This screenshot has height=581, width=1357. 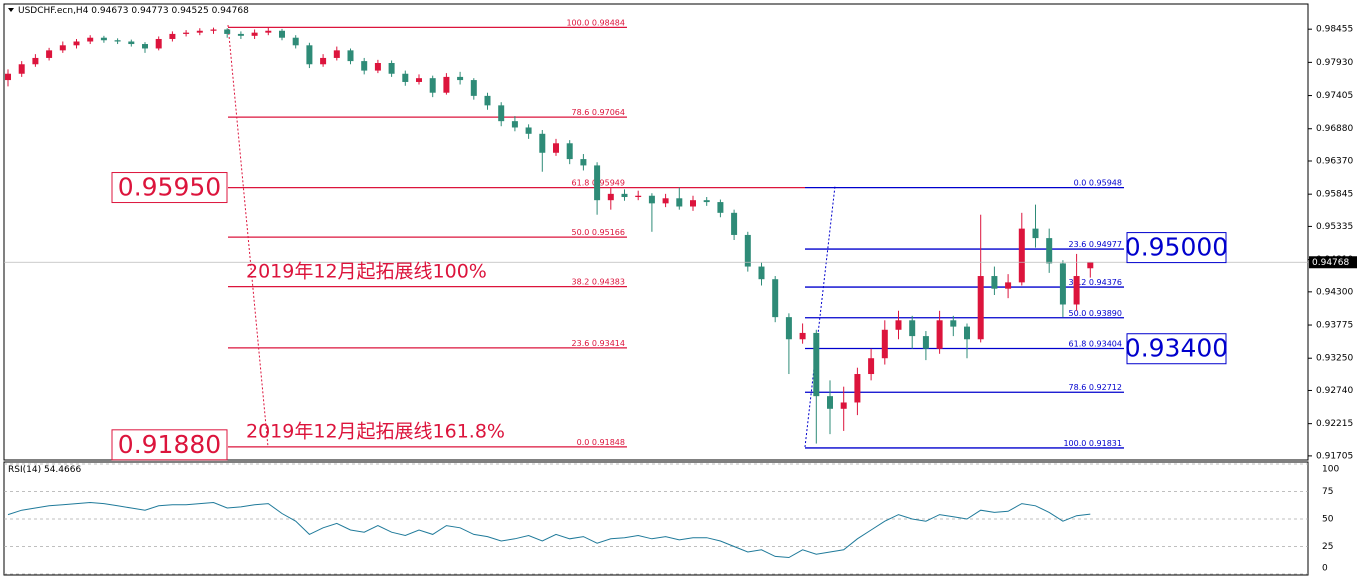 What do you see at coordinates (1105, 182) in the screenshot?
I see `fib-price: 0.95948` at bounding box center [1105, 182].